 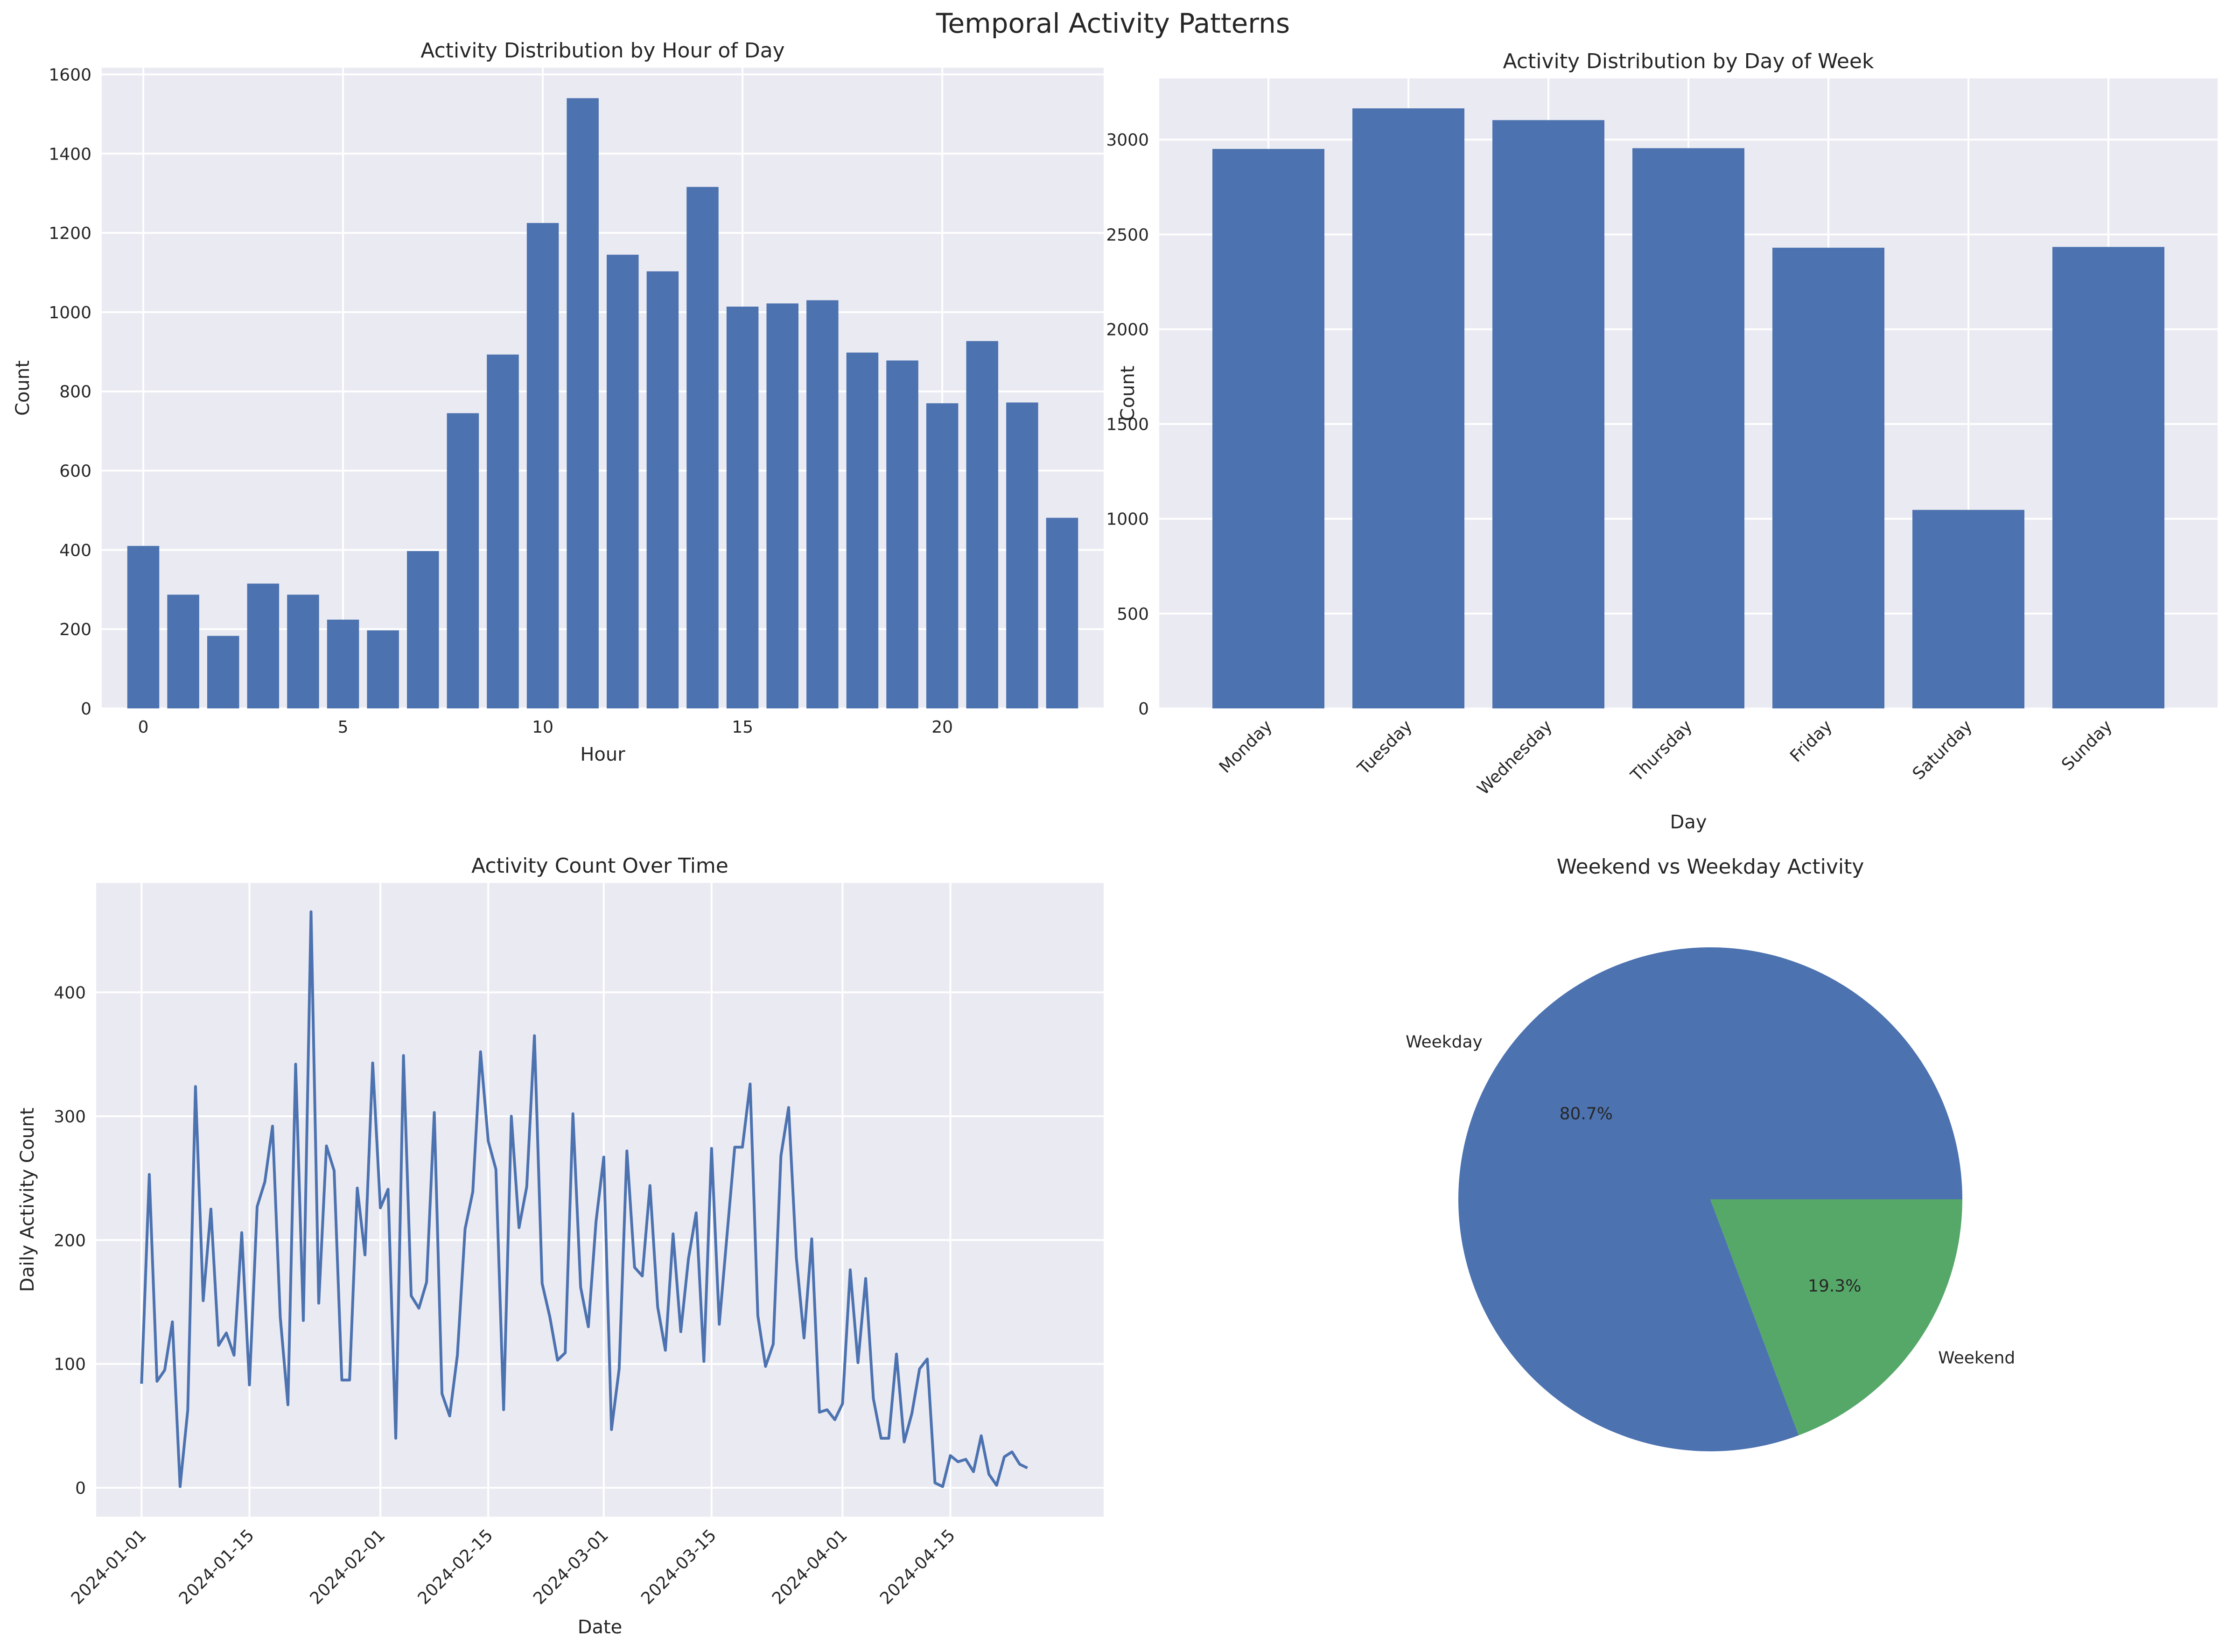 I want to click on y-tick-label: 3000, so click(x=1127, y=140).